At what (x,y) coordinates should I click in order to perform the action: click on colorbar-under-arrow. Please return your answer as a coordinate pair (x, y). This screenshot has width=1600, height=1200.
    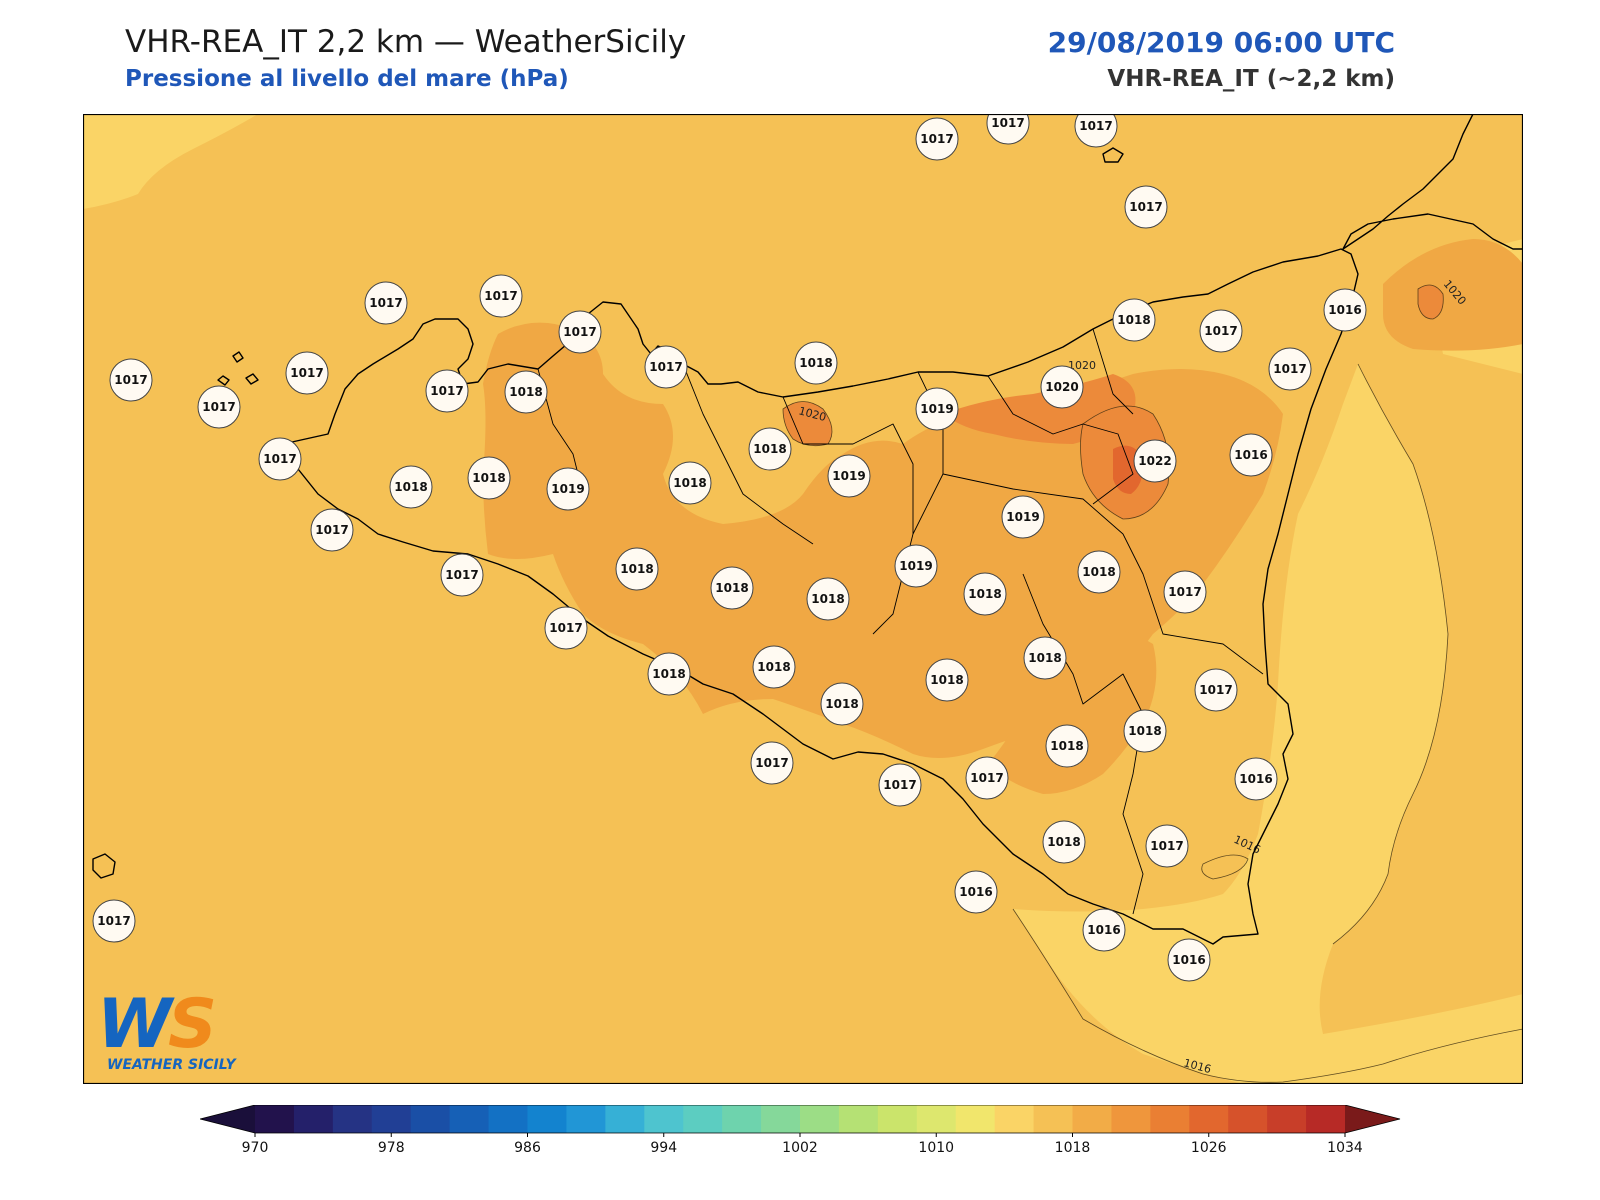
    Looking at the image, I should click on (227, 1119).